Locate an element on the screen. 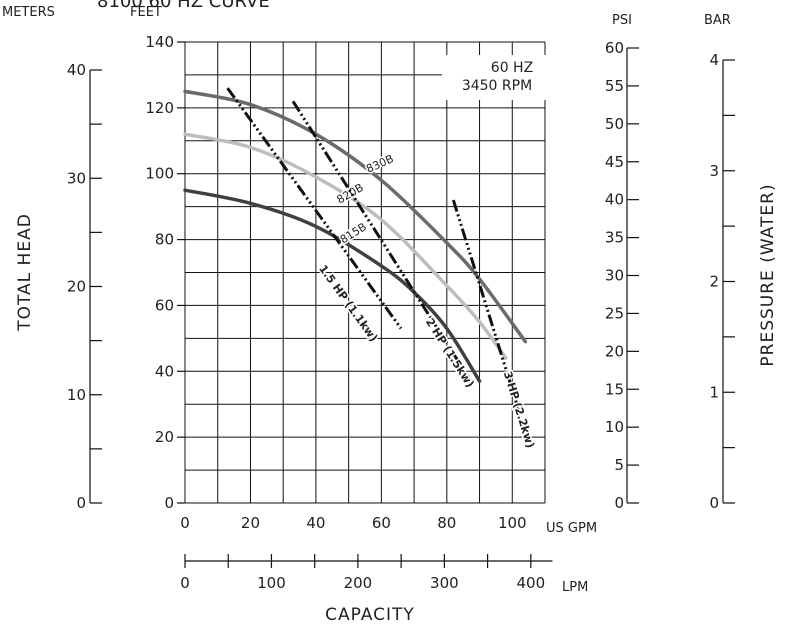  psi-axis: PSI 0 5 10 15 20 25 30 35 40 45 50 55 60 is located at coordinates (622, 262).